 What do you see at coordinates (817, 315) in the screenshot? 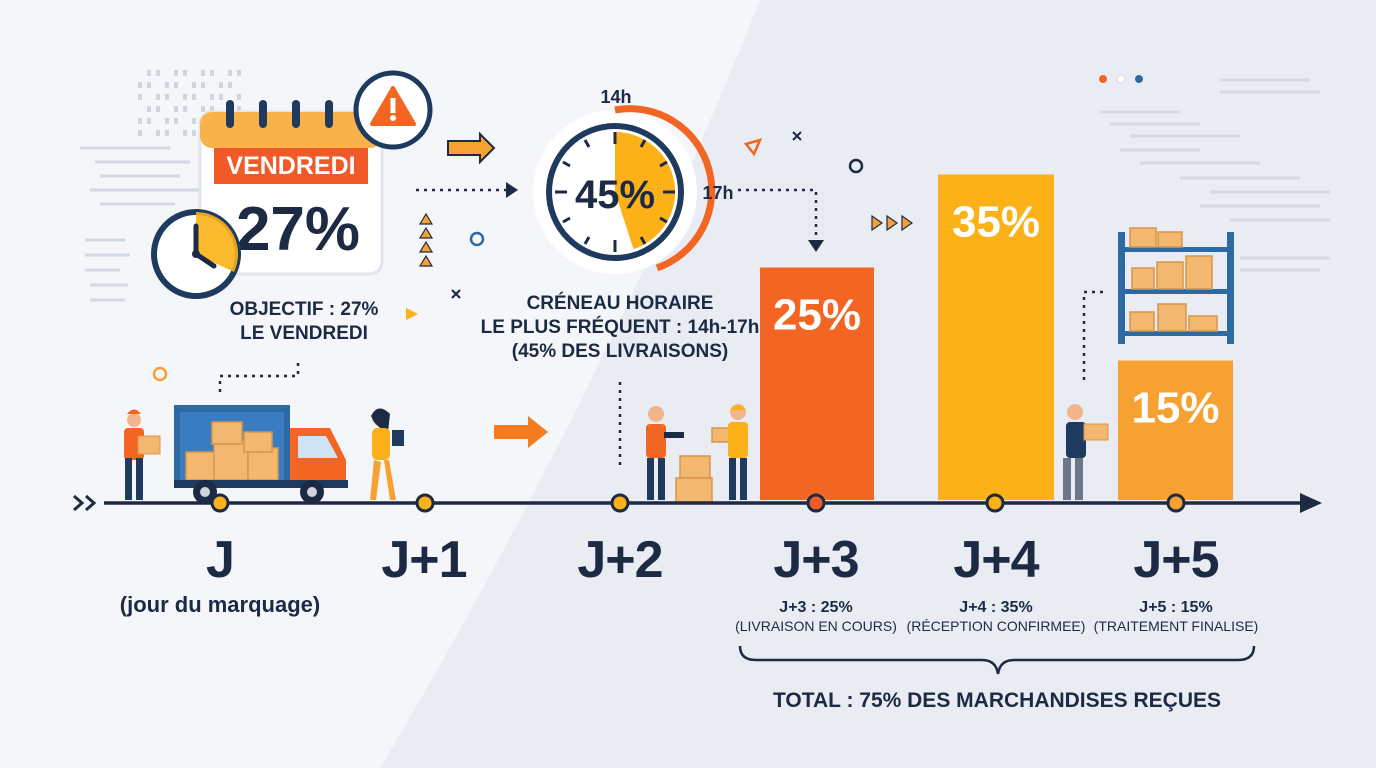
I see `bar-value-label: 25%` at bounding box center [817, 315].